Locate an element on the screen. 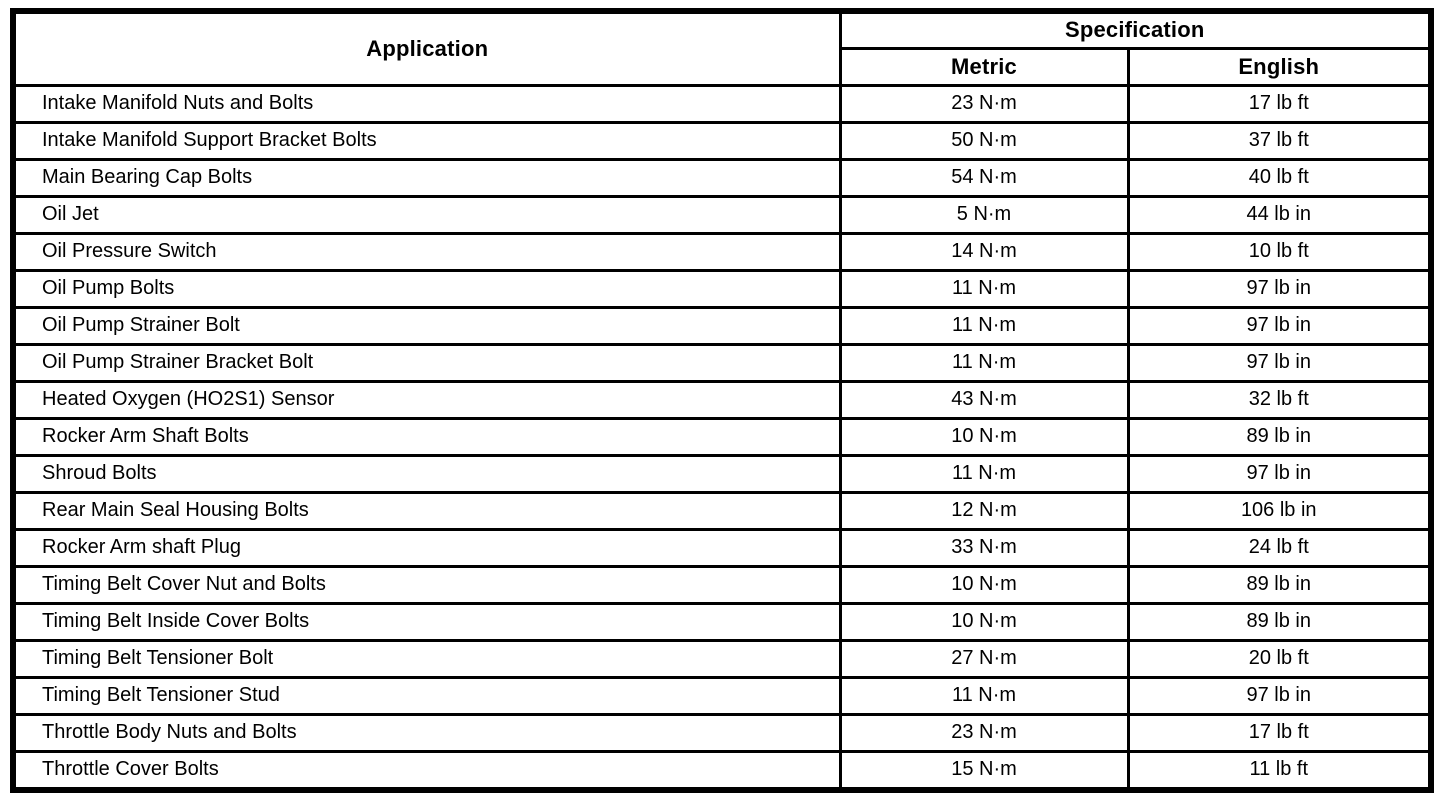  table-row: Oil Jet 5 N·m 44 lb in is located at coordinates (722, 214).